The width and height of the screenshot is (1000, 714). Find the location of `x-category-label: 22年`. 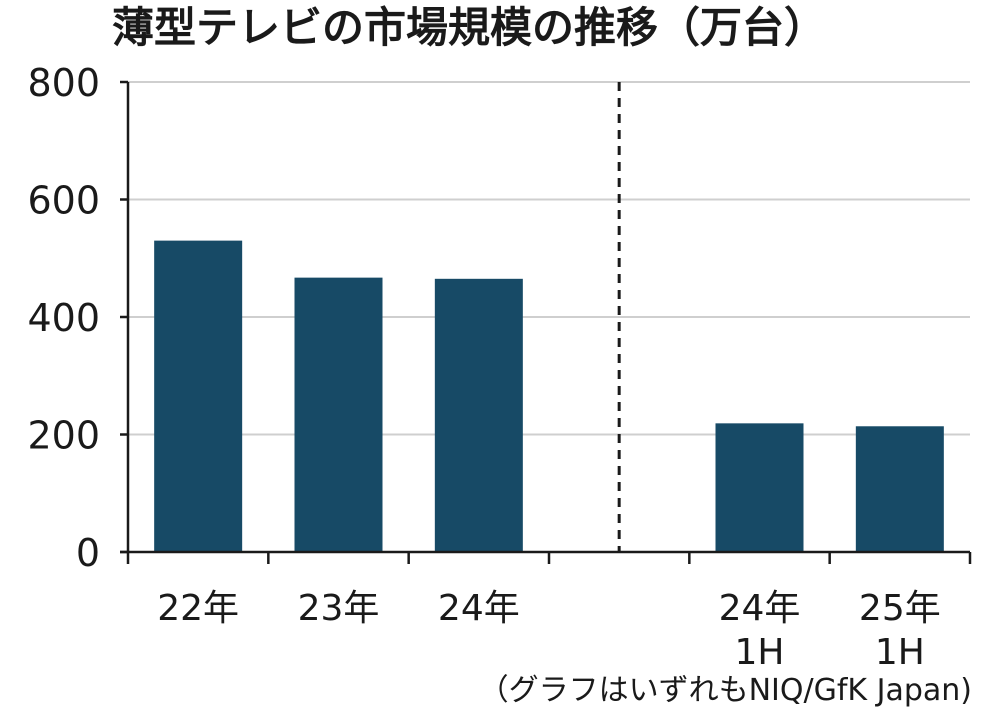

x-category-label: 22年 is located at coordinates (198, 608).